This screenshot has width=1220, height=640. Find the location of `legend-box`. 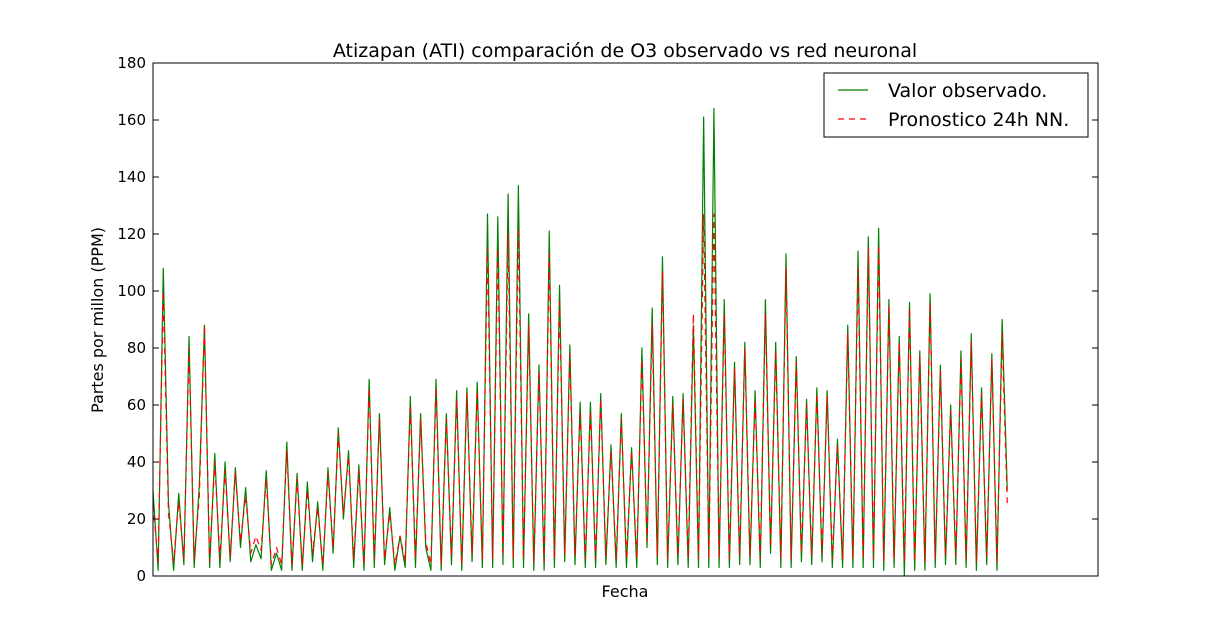

legend-box is located at coordinates (956, 105).